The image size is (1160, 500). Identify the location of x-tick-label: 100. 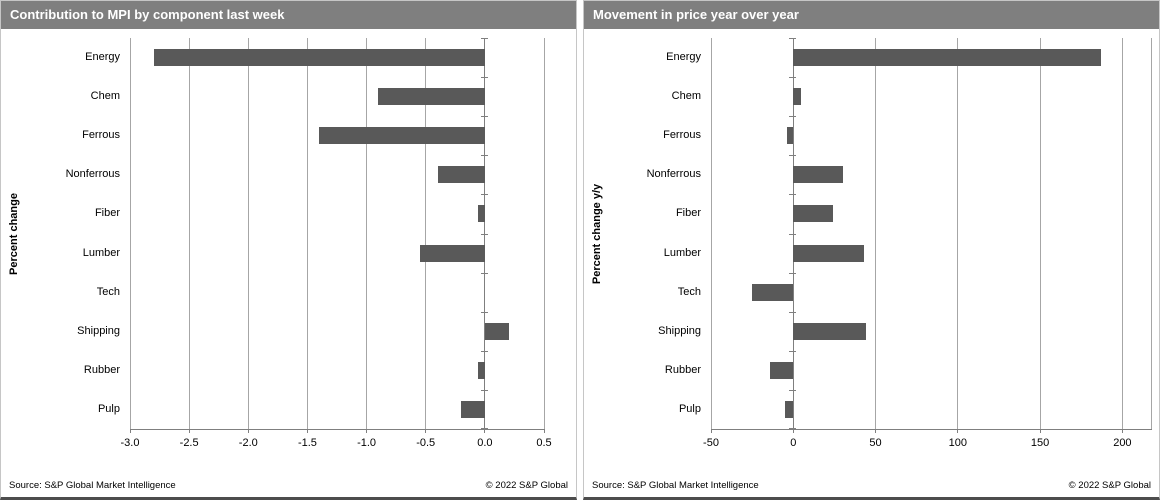
(958, 443).